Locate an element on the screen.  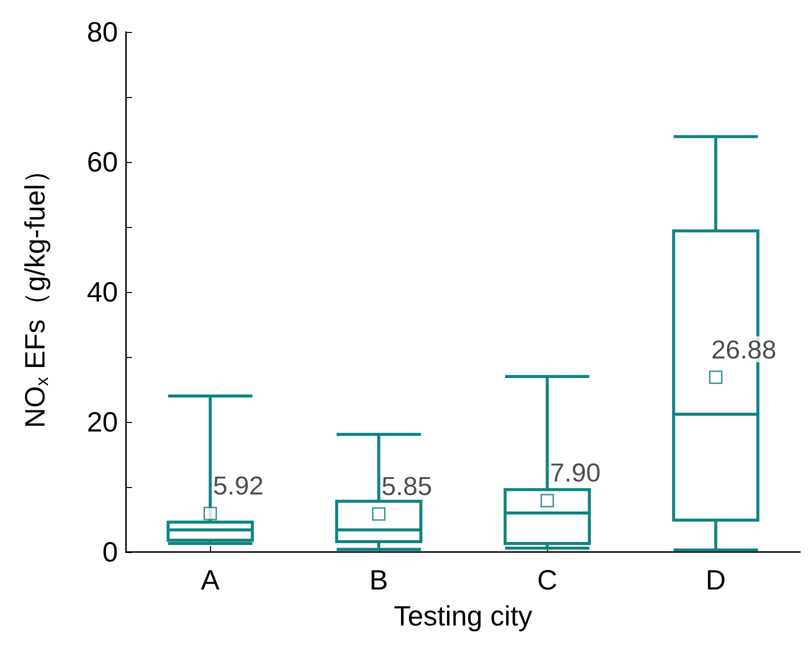
x-tick-label: A is located at coordinates (210, 580).